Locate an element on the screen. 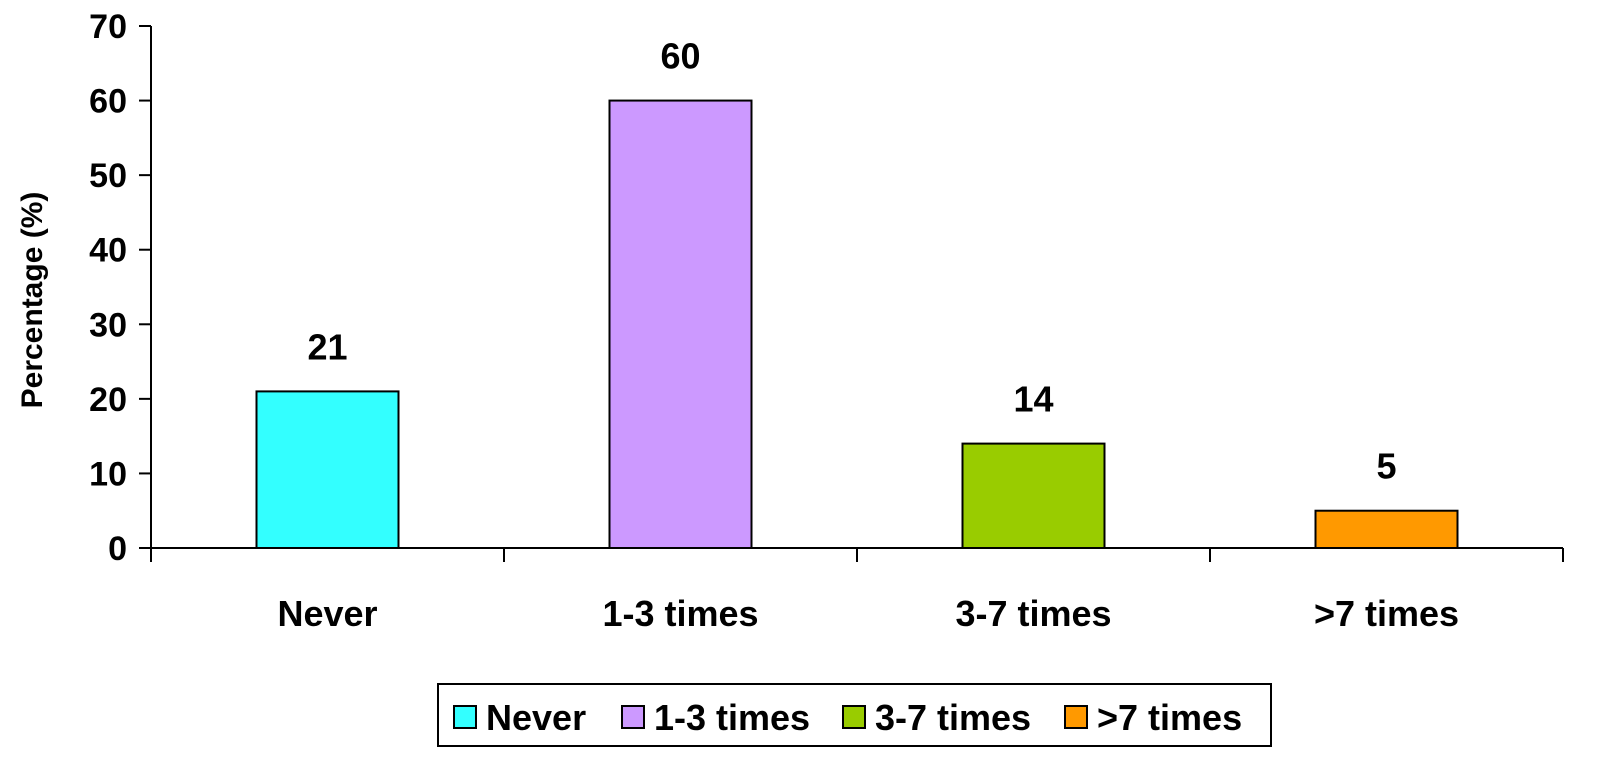 Image resolution: width=1621 pixels, height=777 pixels. legend-label: >7 times is located at coordinates (1169, 717).